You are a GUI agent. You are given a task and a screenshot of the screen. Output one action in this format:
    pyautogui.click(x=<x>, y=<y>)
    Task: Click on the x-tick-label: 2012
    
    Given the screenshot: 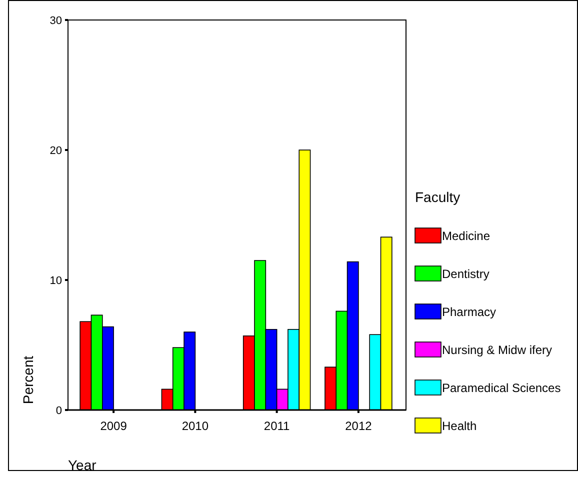 What is the action you would take?
    pyautogui.click(x=358, y=426)
    